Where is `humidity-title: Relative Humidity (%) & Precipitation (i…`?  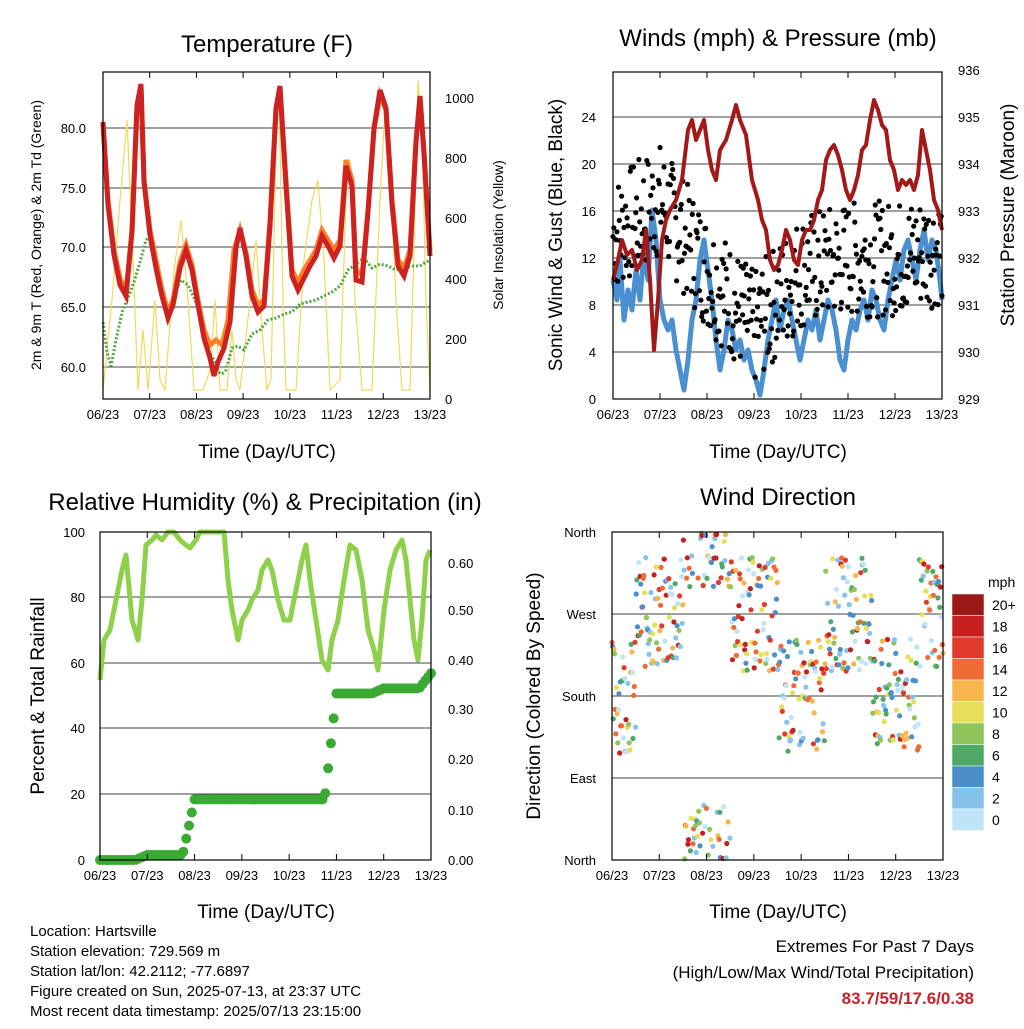 humidity-title: Relative Humidity (%) & Precipitation (i… is located at coordinates (264, 502).